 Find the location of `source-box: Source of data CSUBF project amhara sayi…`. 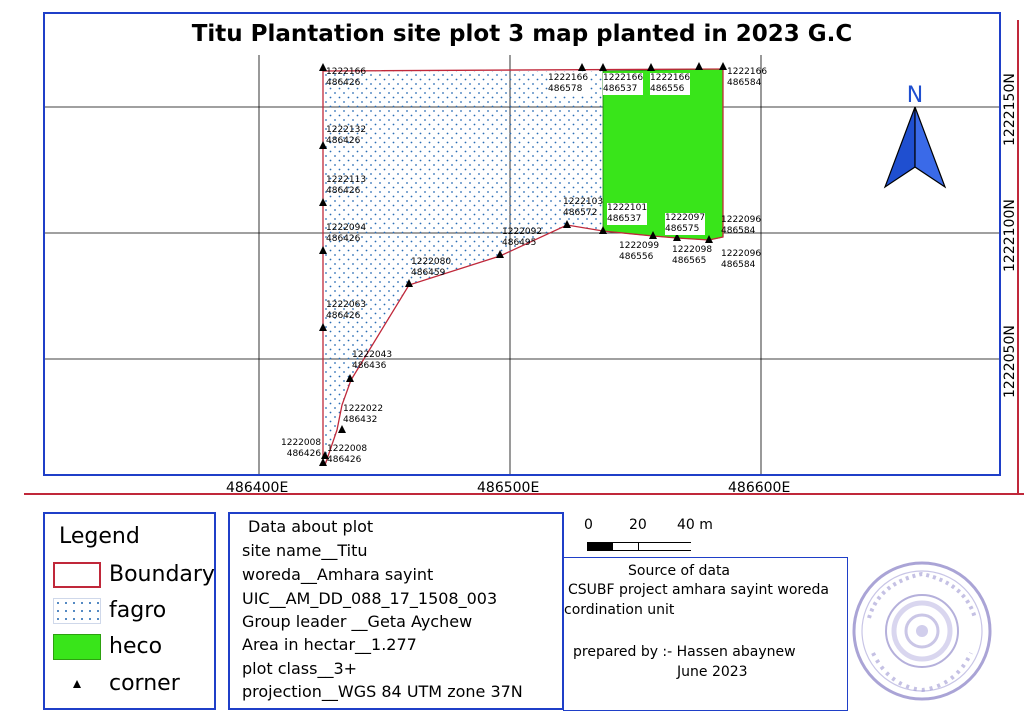

source-box: Source of data CSUBF project amhara sayi… is located at coordinates (705, 634).